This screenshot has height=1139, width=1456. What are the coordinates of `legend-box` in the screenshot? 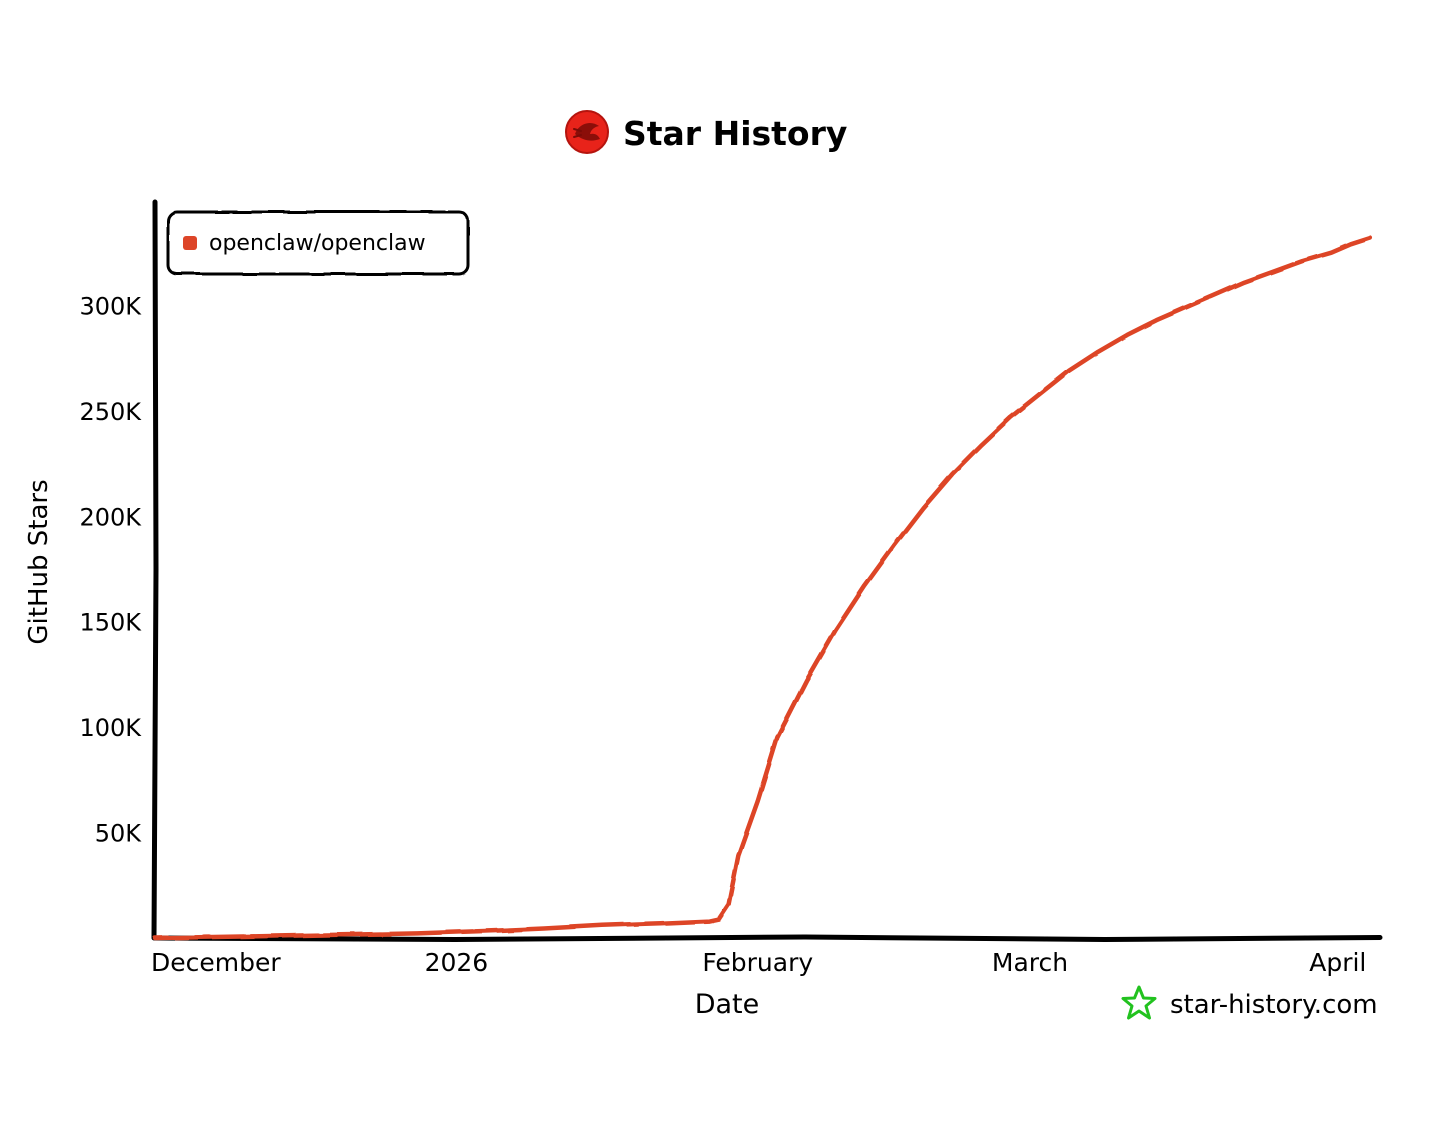 It's located at (318, 243).